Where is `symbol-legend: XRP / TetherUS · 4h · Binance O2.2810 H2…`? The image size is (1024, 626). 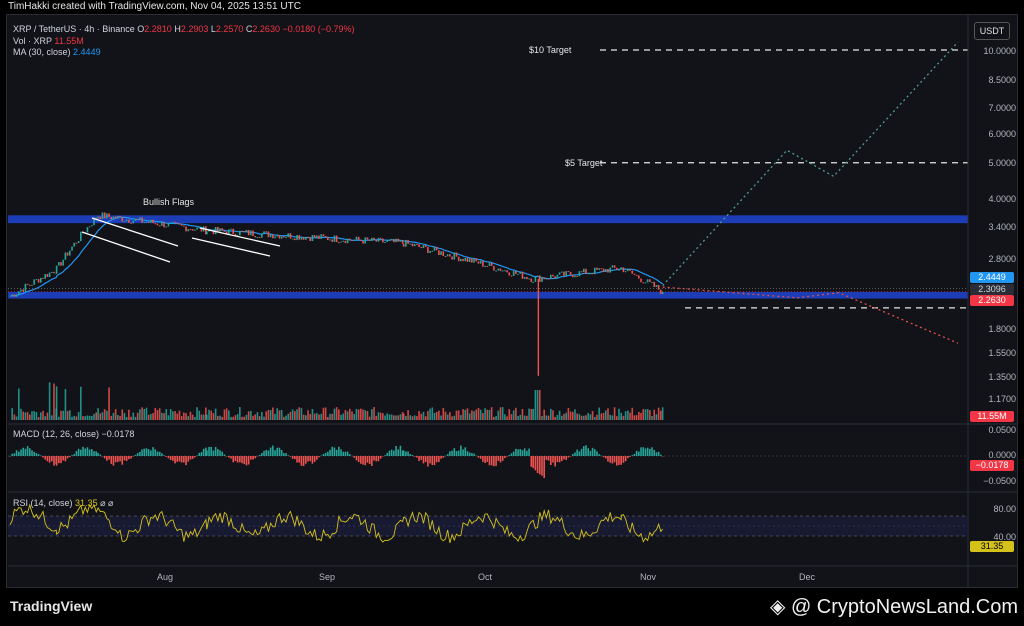 symbol-legend: XRP / TetherUS · 4h · Binance O2.2810 H2… is located at coordinates (184, 29).